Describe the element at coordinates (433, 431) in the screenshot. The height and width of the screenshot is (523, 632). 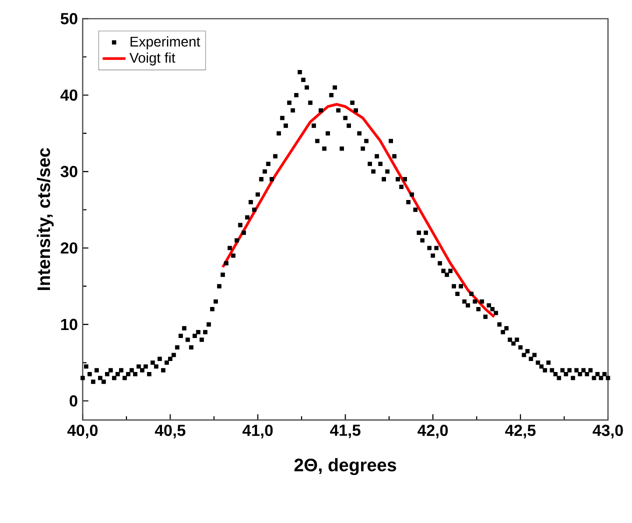
I see `x-tick-label: 42,0` at that location.